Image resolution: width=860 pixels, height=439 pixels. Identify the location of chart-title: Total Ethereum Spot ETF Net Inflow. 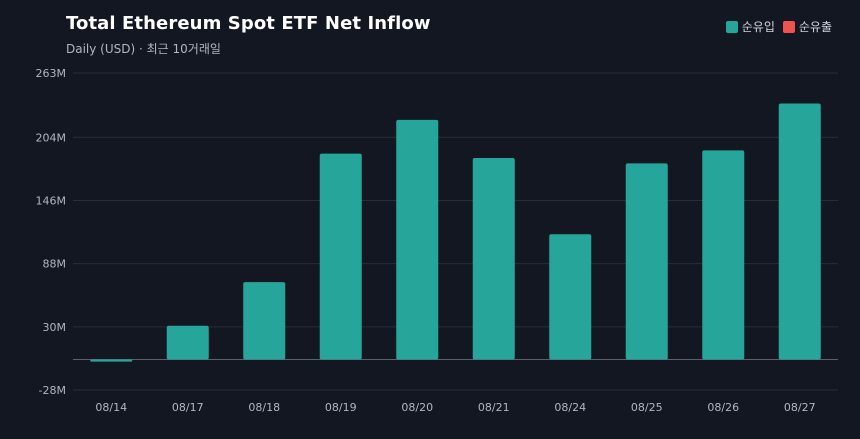
(248, 23).